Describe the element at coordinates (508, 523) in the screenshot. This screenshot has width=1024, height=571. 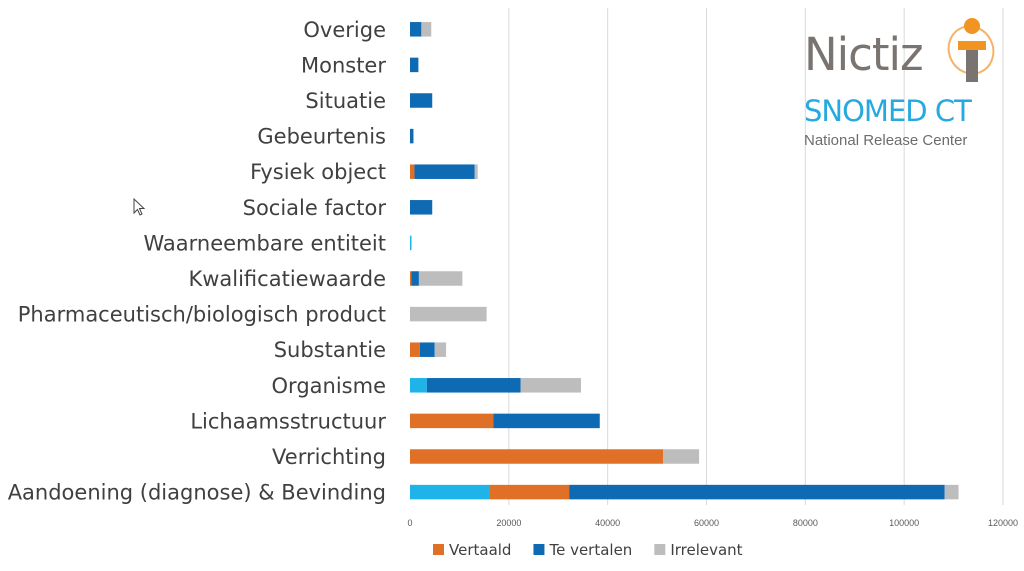
I see `x-tick-label: 20000` at that location.